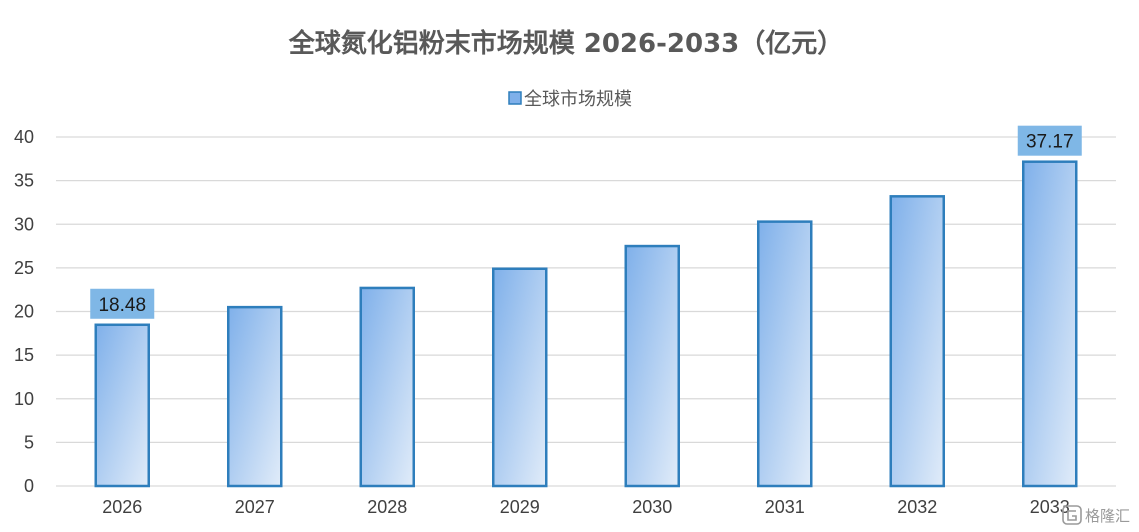  I want to click on bar-2033, so click(1050, 324).